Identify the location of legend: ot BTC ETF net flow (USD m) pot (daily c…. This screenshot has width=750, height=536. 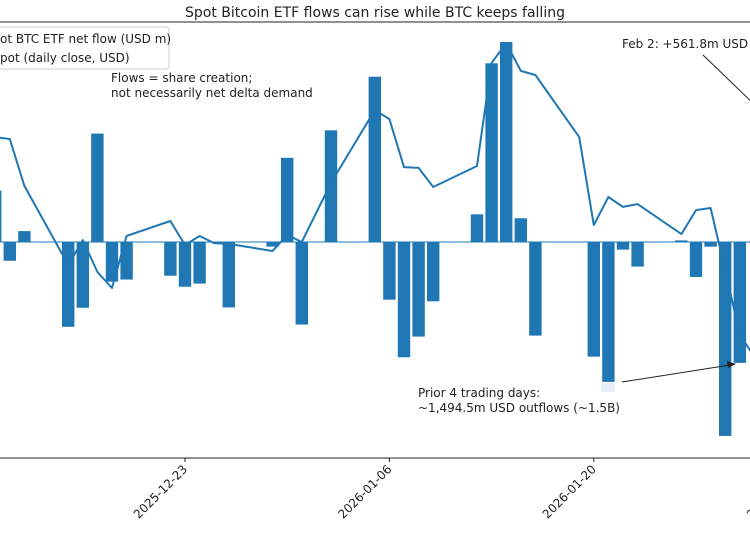
(85, 48).